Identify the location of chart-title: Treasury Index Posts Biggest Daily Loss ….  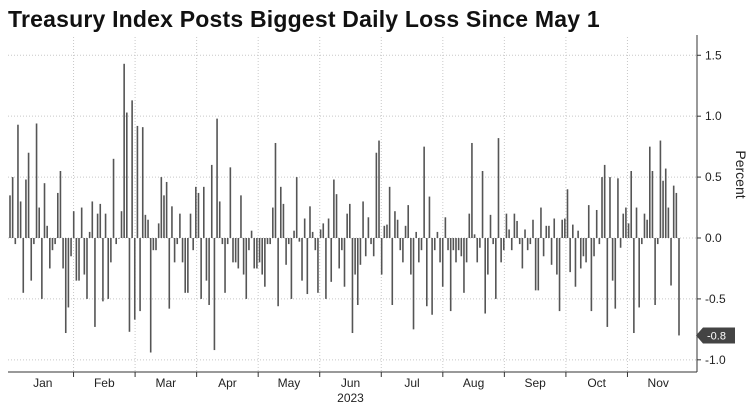
(304, 19).